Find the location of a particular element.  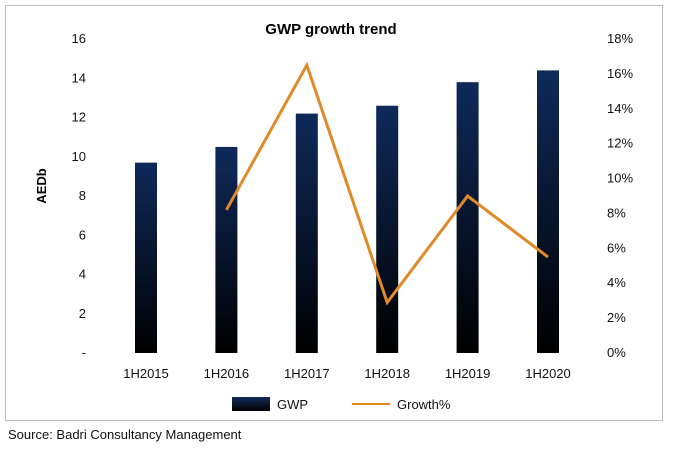

y-tick-label: 8 is located at coordinates (82, 195).